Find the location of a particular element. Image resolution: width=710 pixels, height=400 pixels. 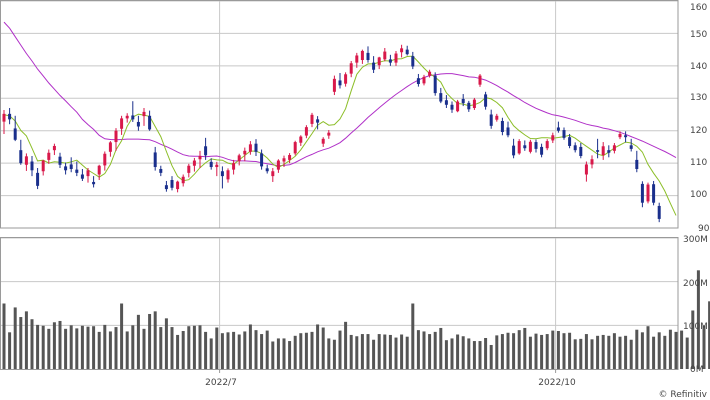

volume-tick-label: 100M is located at coordinates (695, 327).